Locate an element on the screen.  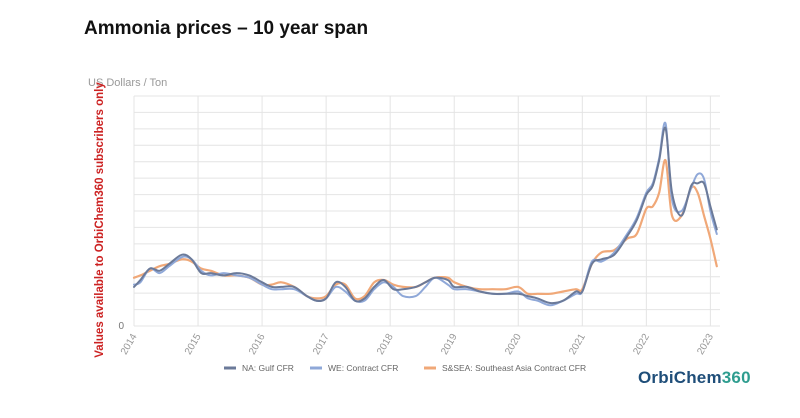
x-tick-label: 2018 is located at coordinates (385, 344).